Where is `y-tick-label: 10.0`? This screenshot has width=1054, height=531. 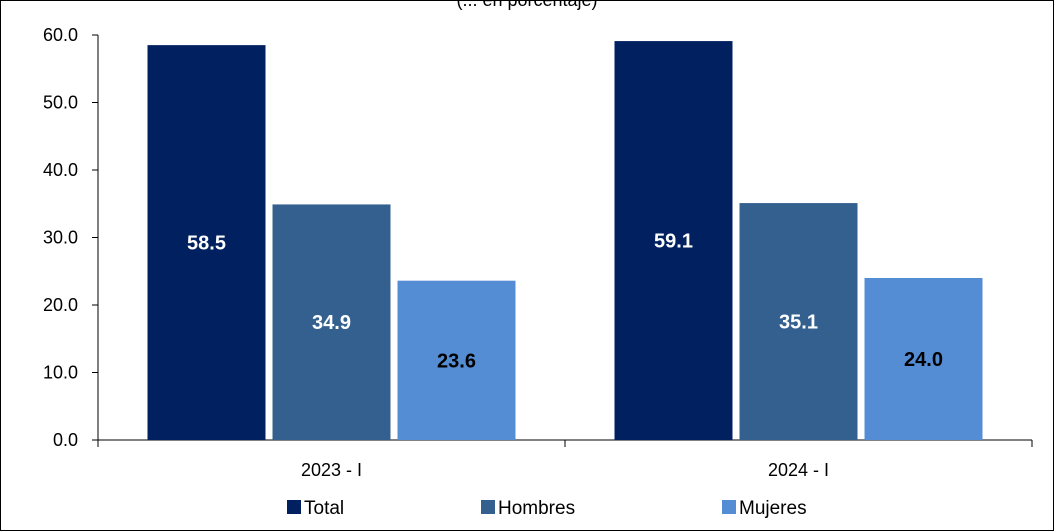 y-tick-label: 10.0 is located at coordinates (60, 373).